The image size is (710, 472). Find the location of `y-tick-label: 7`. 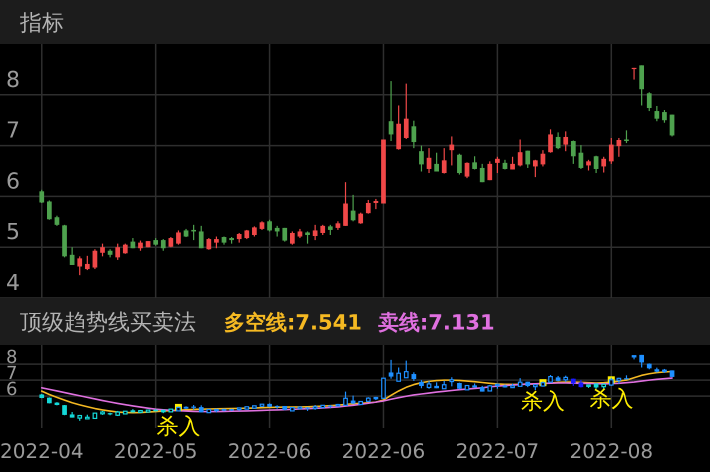

y-tick-label: 7 is located at coordinates (13, 131).